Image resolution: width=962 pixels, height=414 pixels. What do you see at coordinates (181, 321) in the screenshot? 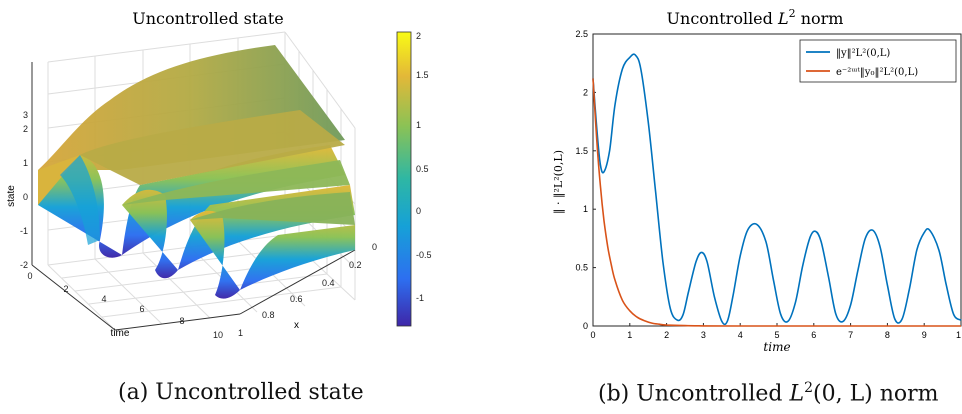
I see `time-tick: 8` at bounding box center [181, 321].